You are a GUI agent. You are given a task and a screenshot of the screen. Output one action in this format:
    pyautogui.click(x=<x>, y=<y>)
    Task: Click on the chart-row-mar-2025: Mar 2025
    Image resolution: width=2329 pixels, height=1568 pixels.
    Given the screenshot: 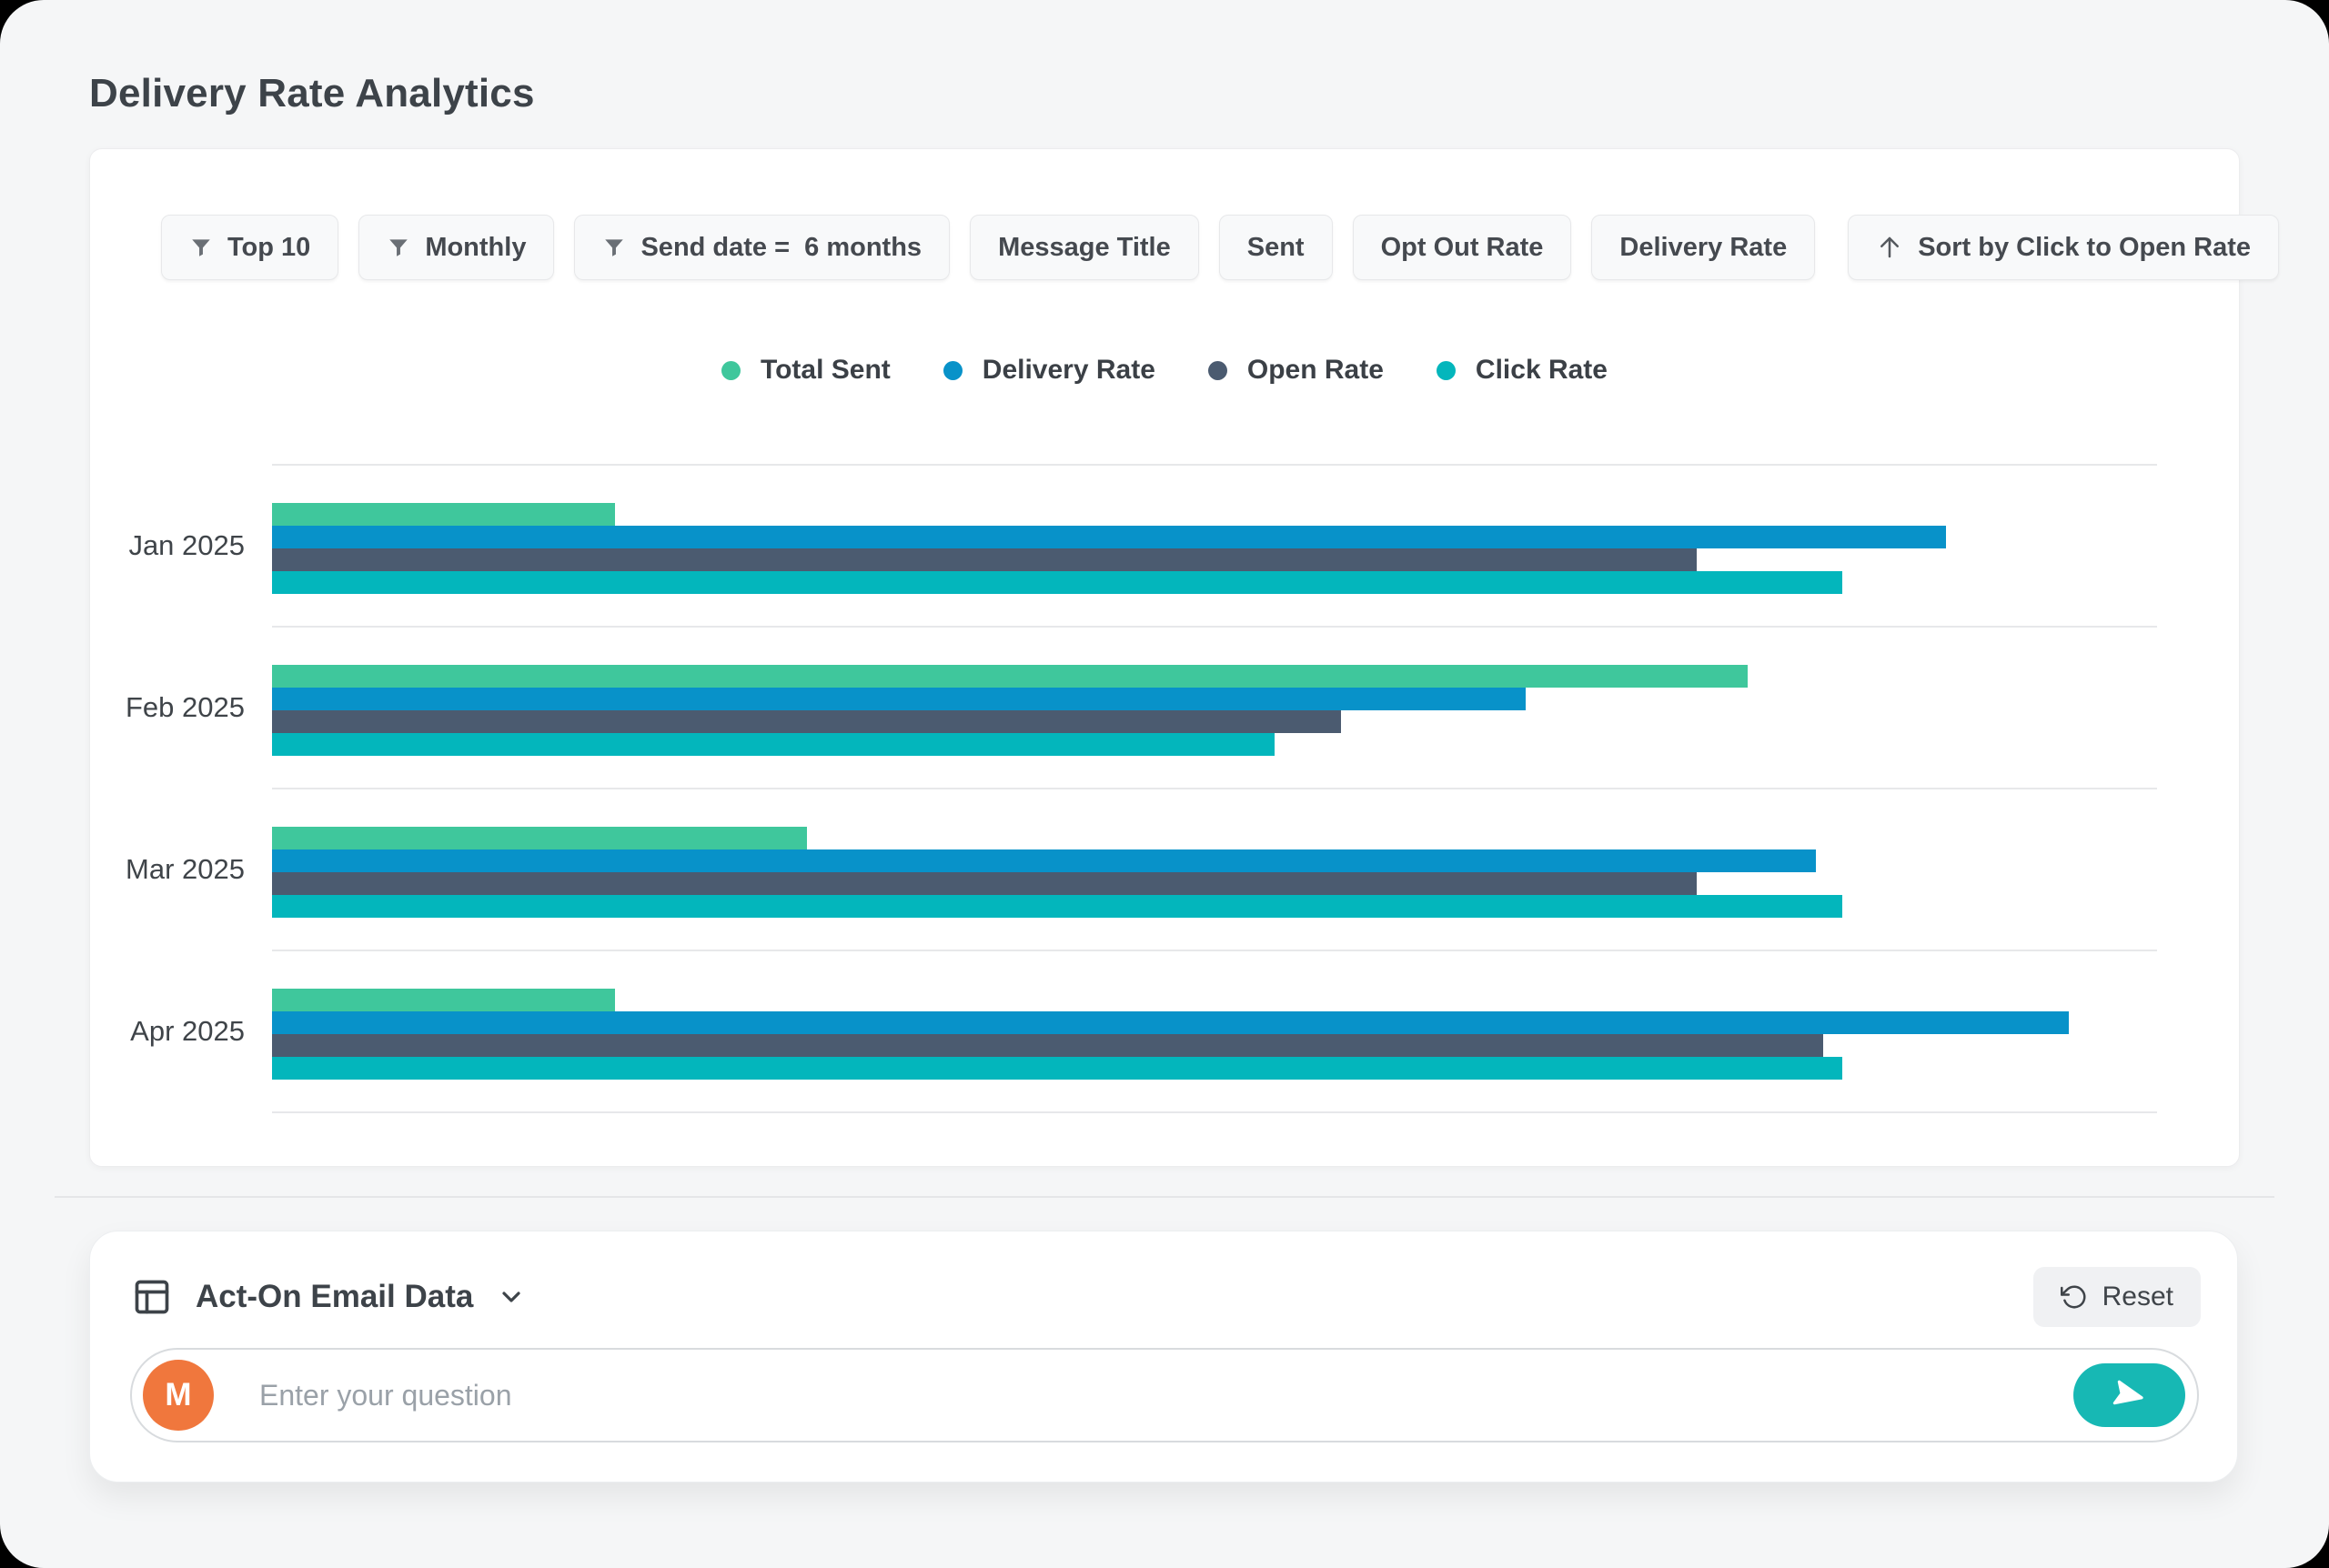 What is the action you would take?
    pyautogui.click(x=1141, y=869)
    